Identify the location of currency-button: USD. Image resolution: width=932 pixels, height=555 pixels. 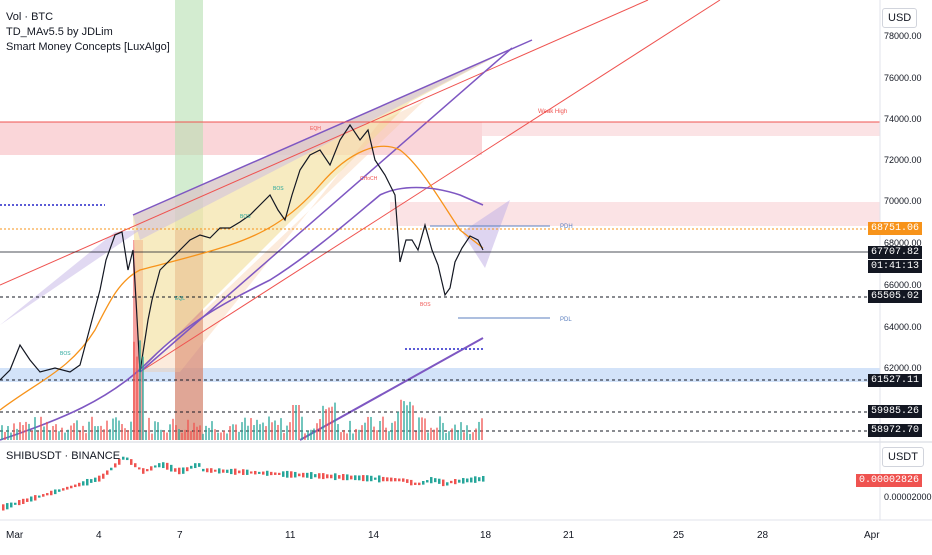
(900, 18).